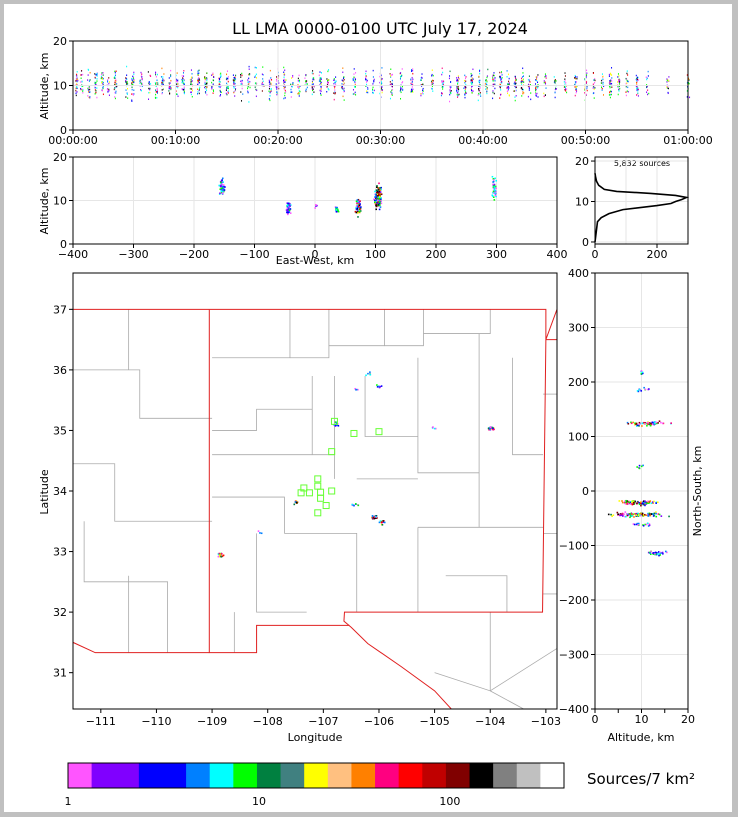  I want to click on ns-height-xlabel: Altitude, km, so click(640, 737).